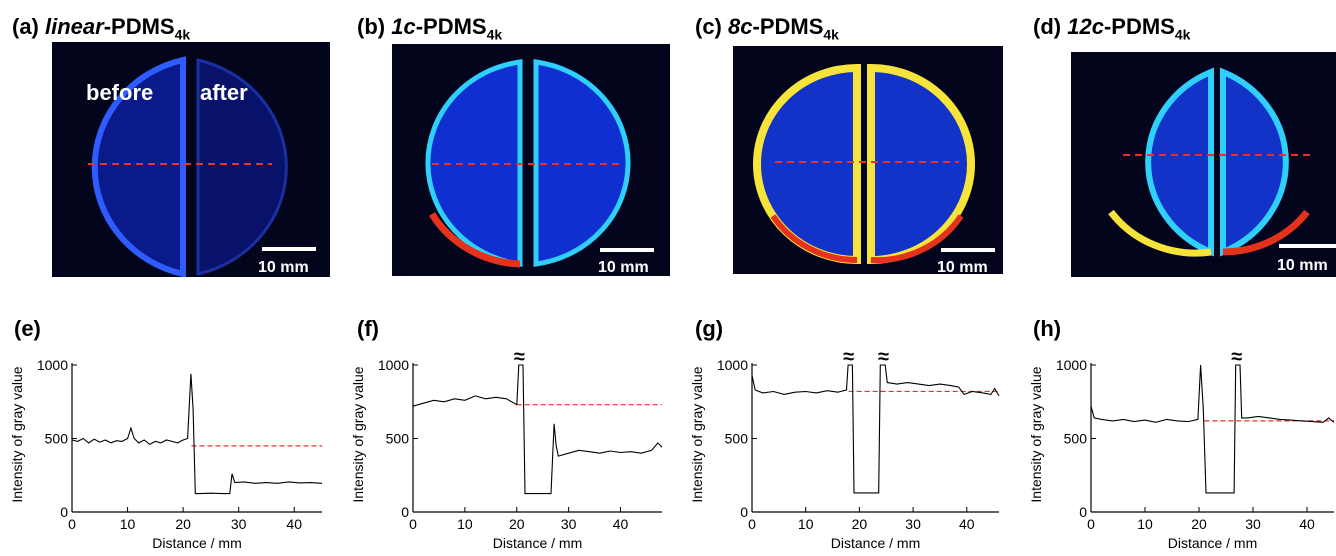 Image resolution: width=1336 pixels, height=556 pixels. Describe the element at coordinates (709, 328) in the screenshot. I see `chart-panel-label: (g)` at that location.